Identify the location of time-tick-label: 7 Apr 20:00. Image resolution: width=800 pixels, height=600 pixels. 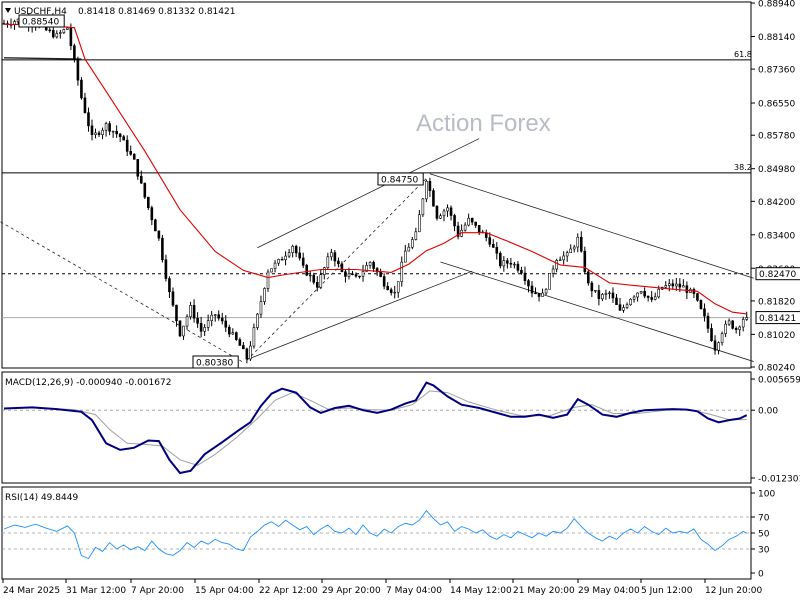
(157, 591).